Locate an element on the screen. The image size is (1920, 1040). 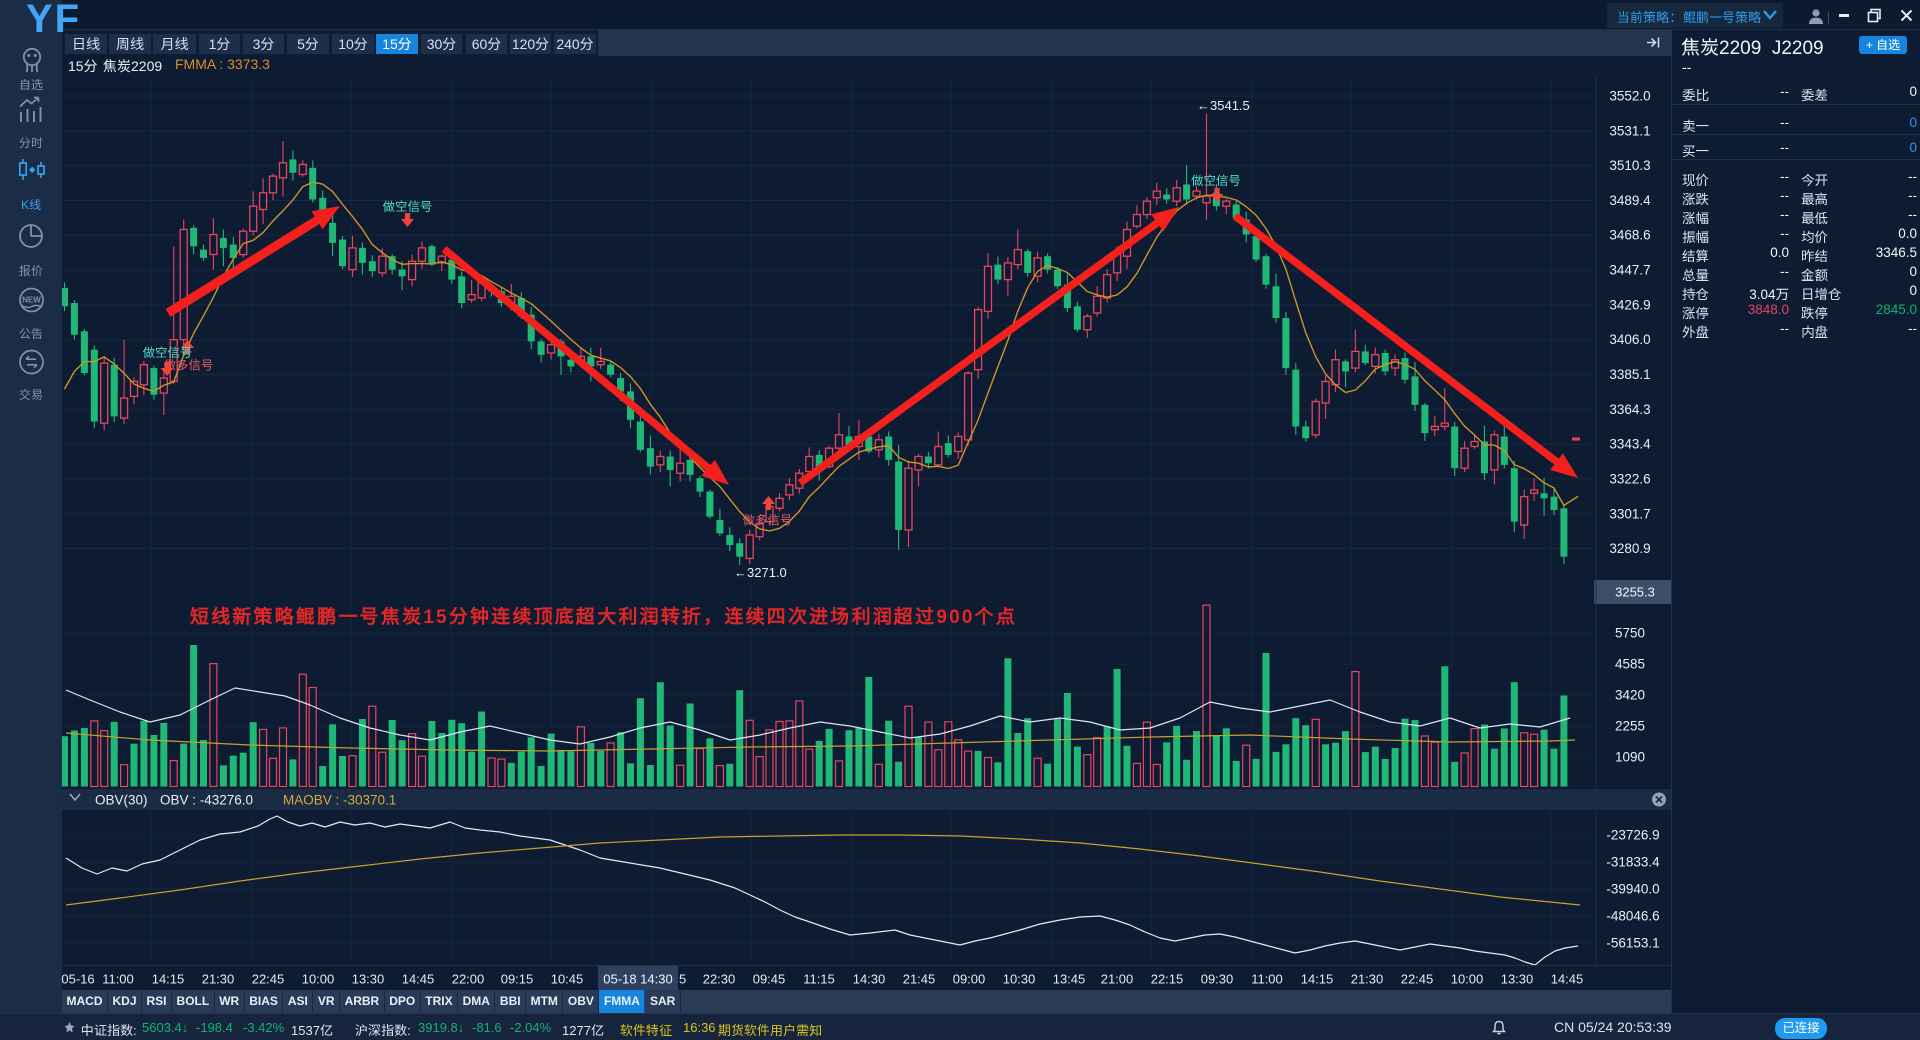
svg-text: 09:30 is located at coordinates (1217, 979).